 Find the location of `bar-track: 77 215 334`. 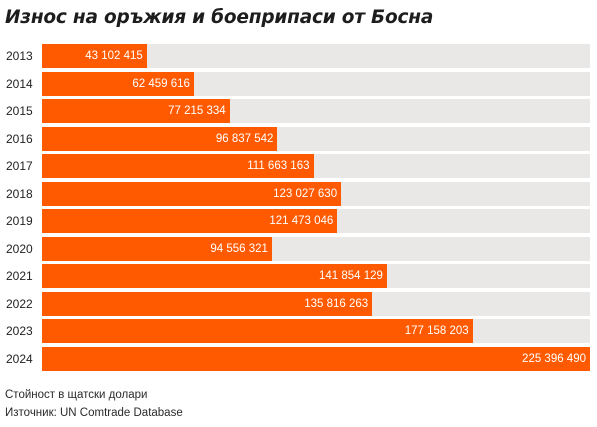

bar-track: 77 215 334 is located at coordinates (316, 111).